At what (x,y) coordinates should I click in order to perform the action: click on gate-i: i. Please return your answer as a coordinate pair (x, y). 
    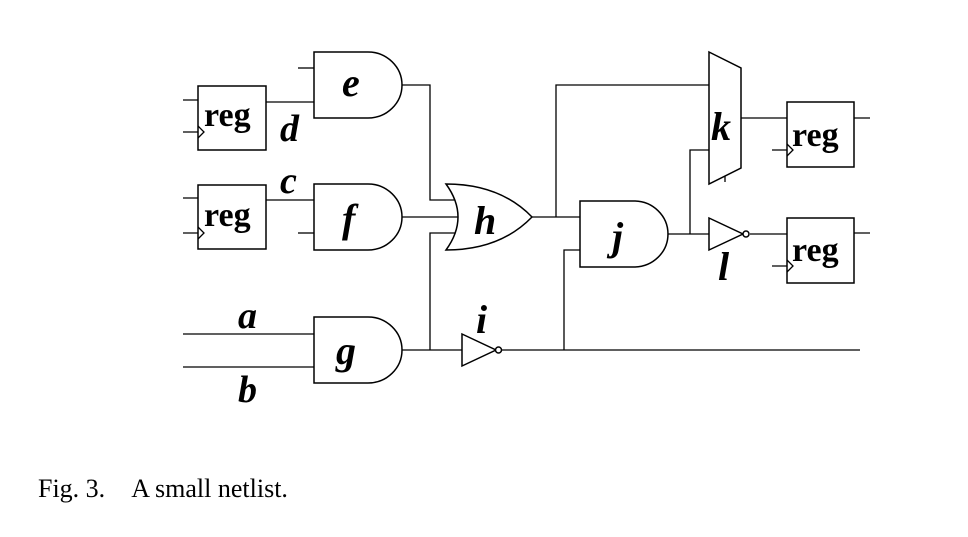
    Looking at the image, I should click on (482, 332).